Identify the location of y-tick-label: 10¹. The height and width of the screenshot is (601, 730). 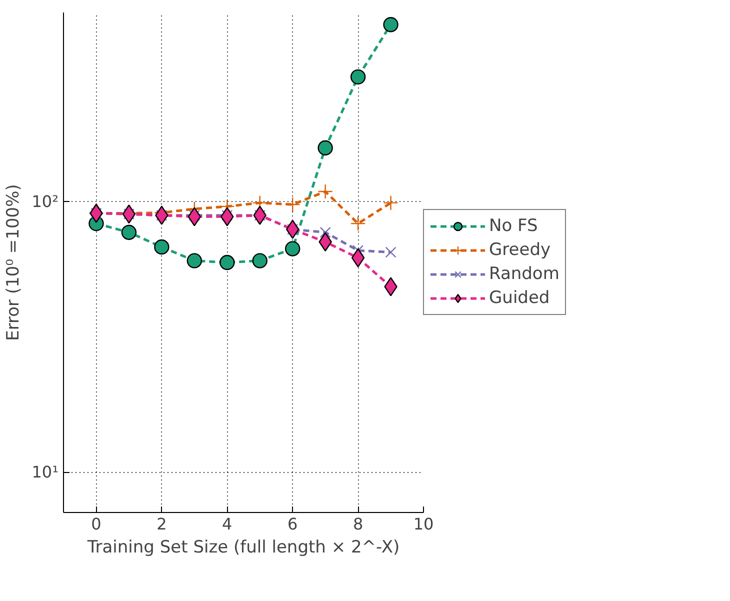
(45, 472).